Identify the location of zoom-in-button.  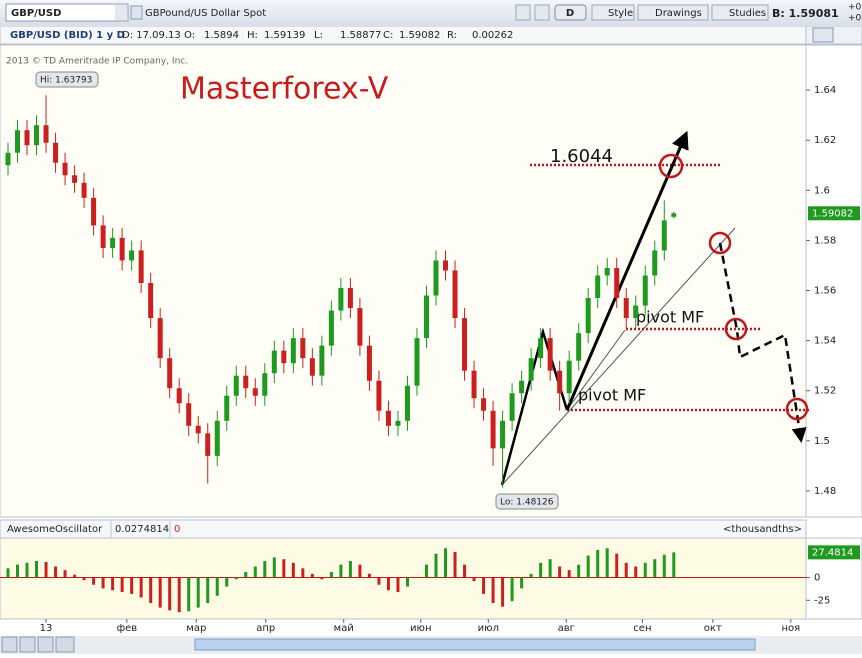
(27, 644).